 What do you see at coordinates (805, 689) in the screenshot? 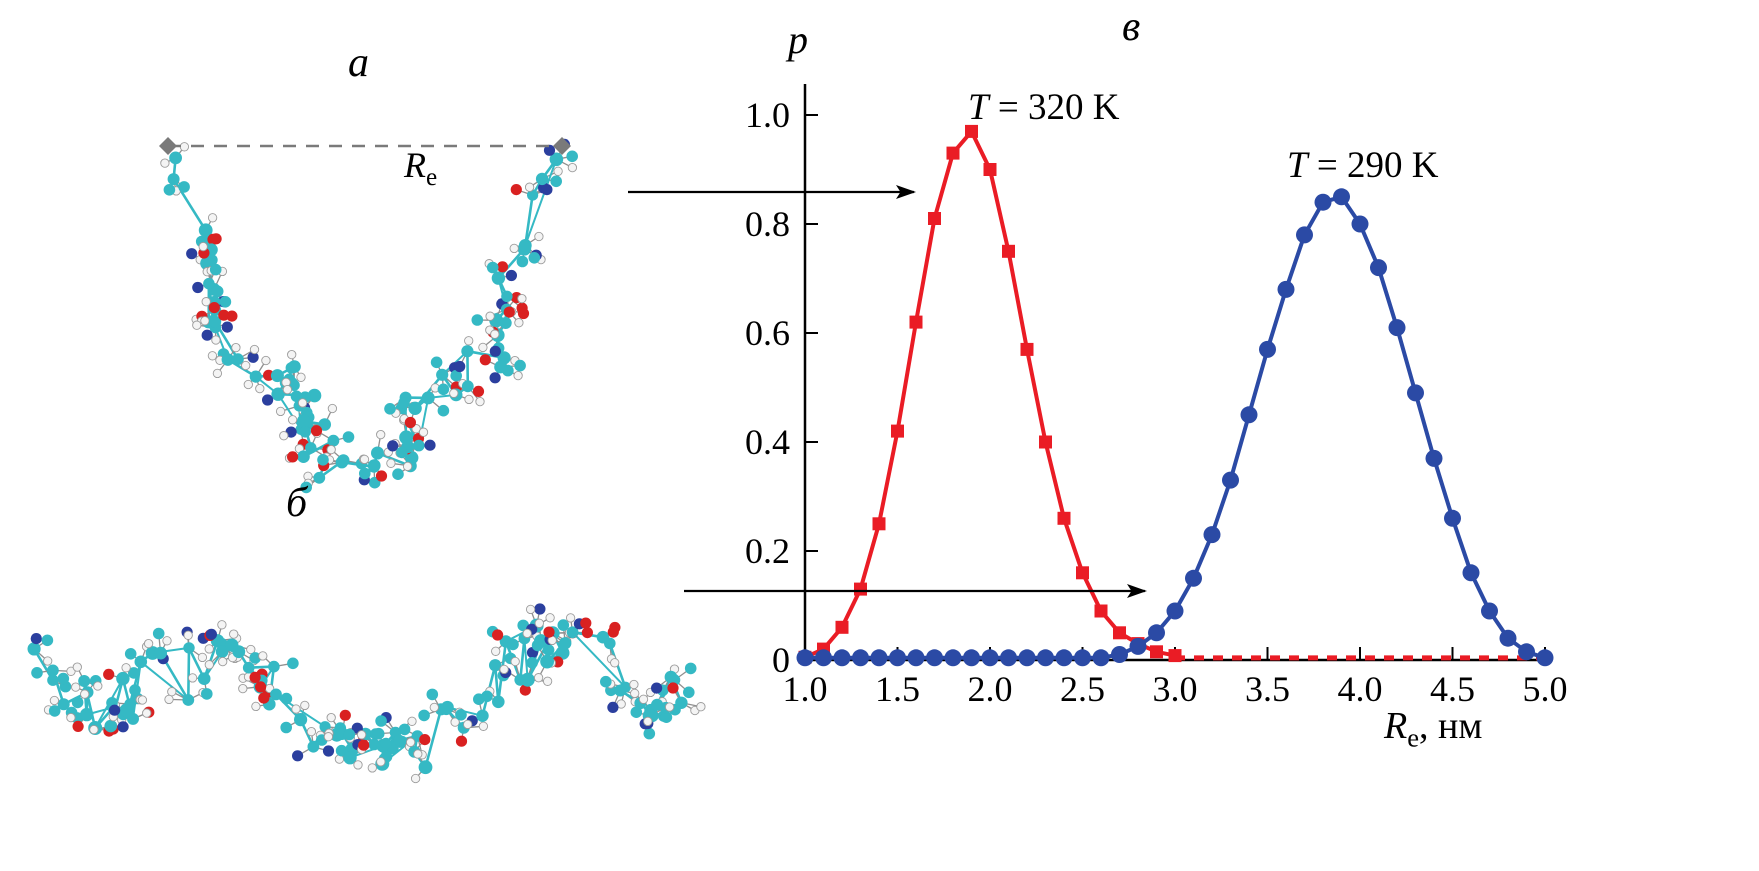
I see `x-tick-label: 1.0` at bounding box center [805, 689].